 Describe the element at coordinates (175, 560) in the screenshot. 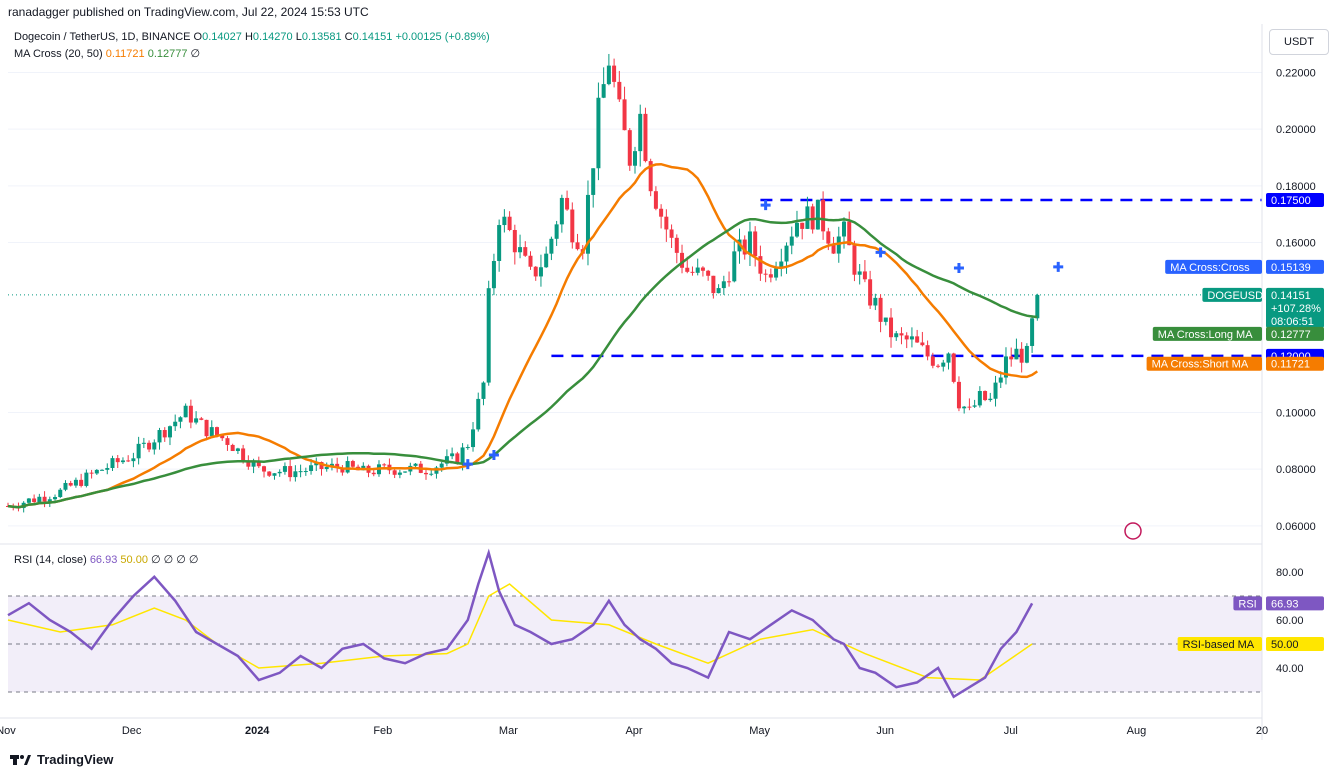

I see `rsi-extras: ∅ ∅ ∅ ∅` at that location.